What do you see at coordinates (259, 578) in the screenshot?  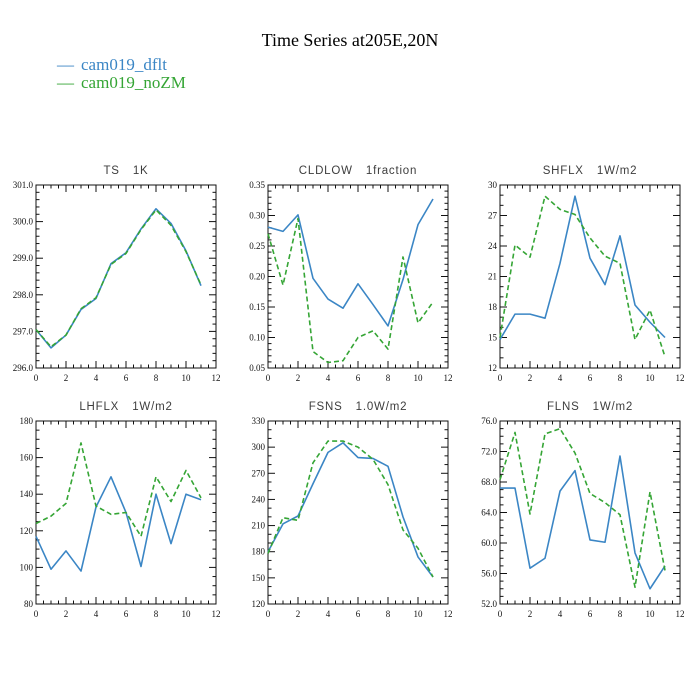 I see `y-tick-label: 150` at bounding box center [259, 578].